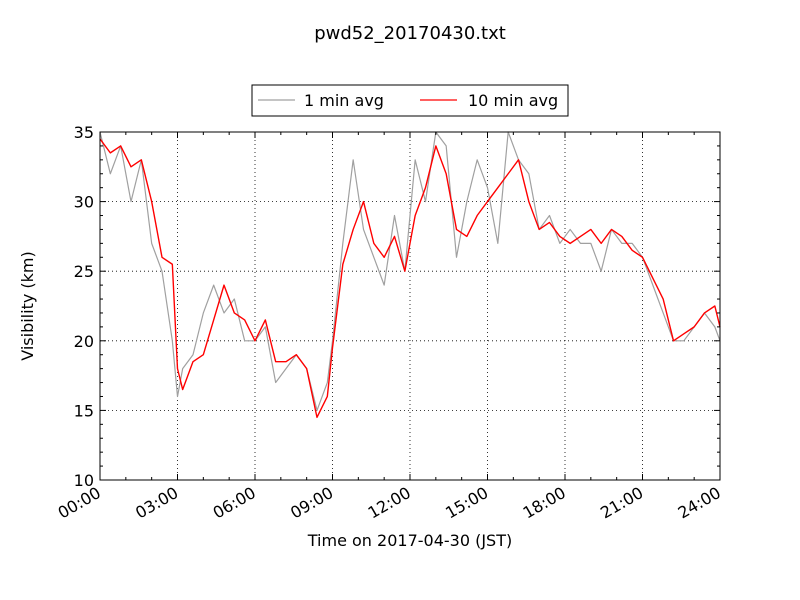  Describe the element at coordinates (410, 33) in the screenshot. I see `chart-title: pwd52_20170430.txt` at that location.